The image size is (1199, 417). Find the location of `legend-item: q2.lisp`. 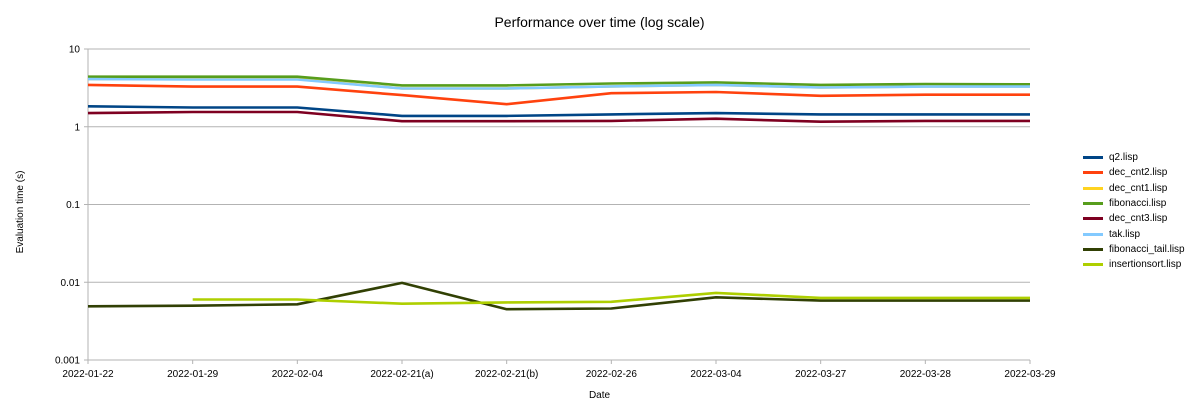

legend-item: q2.lisp is located at coordinates (1134, 157).